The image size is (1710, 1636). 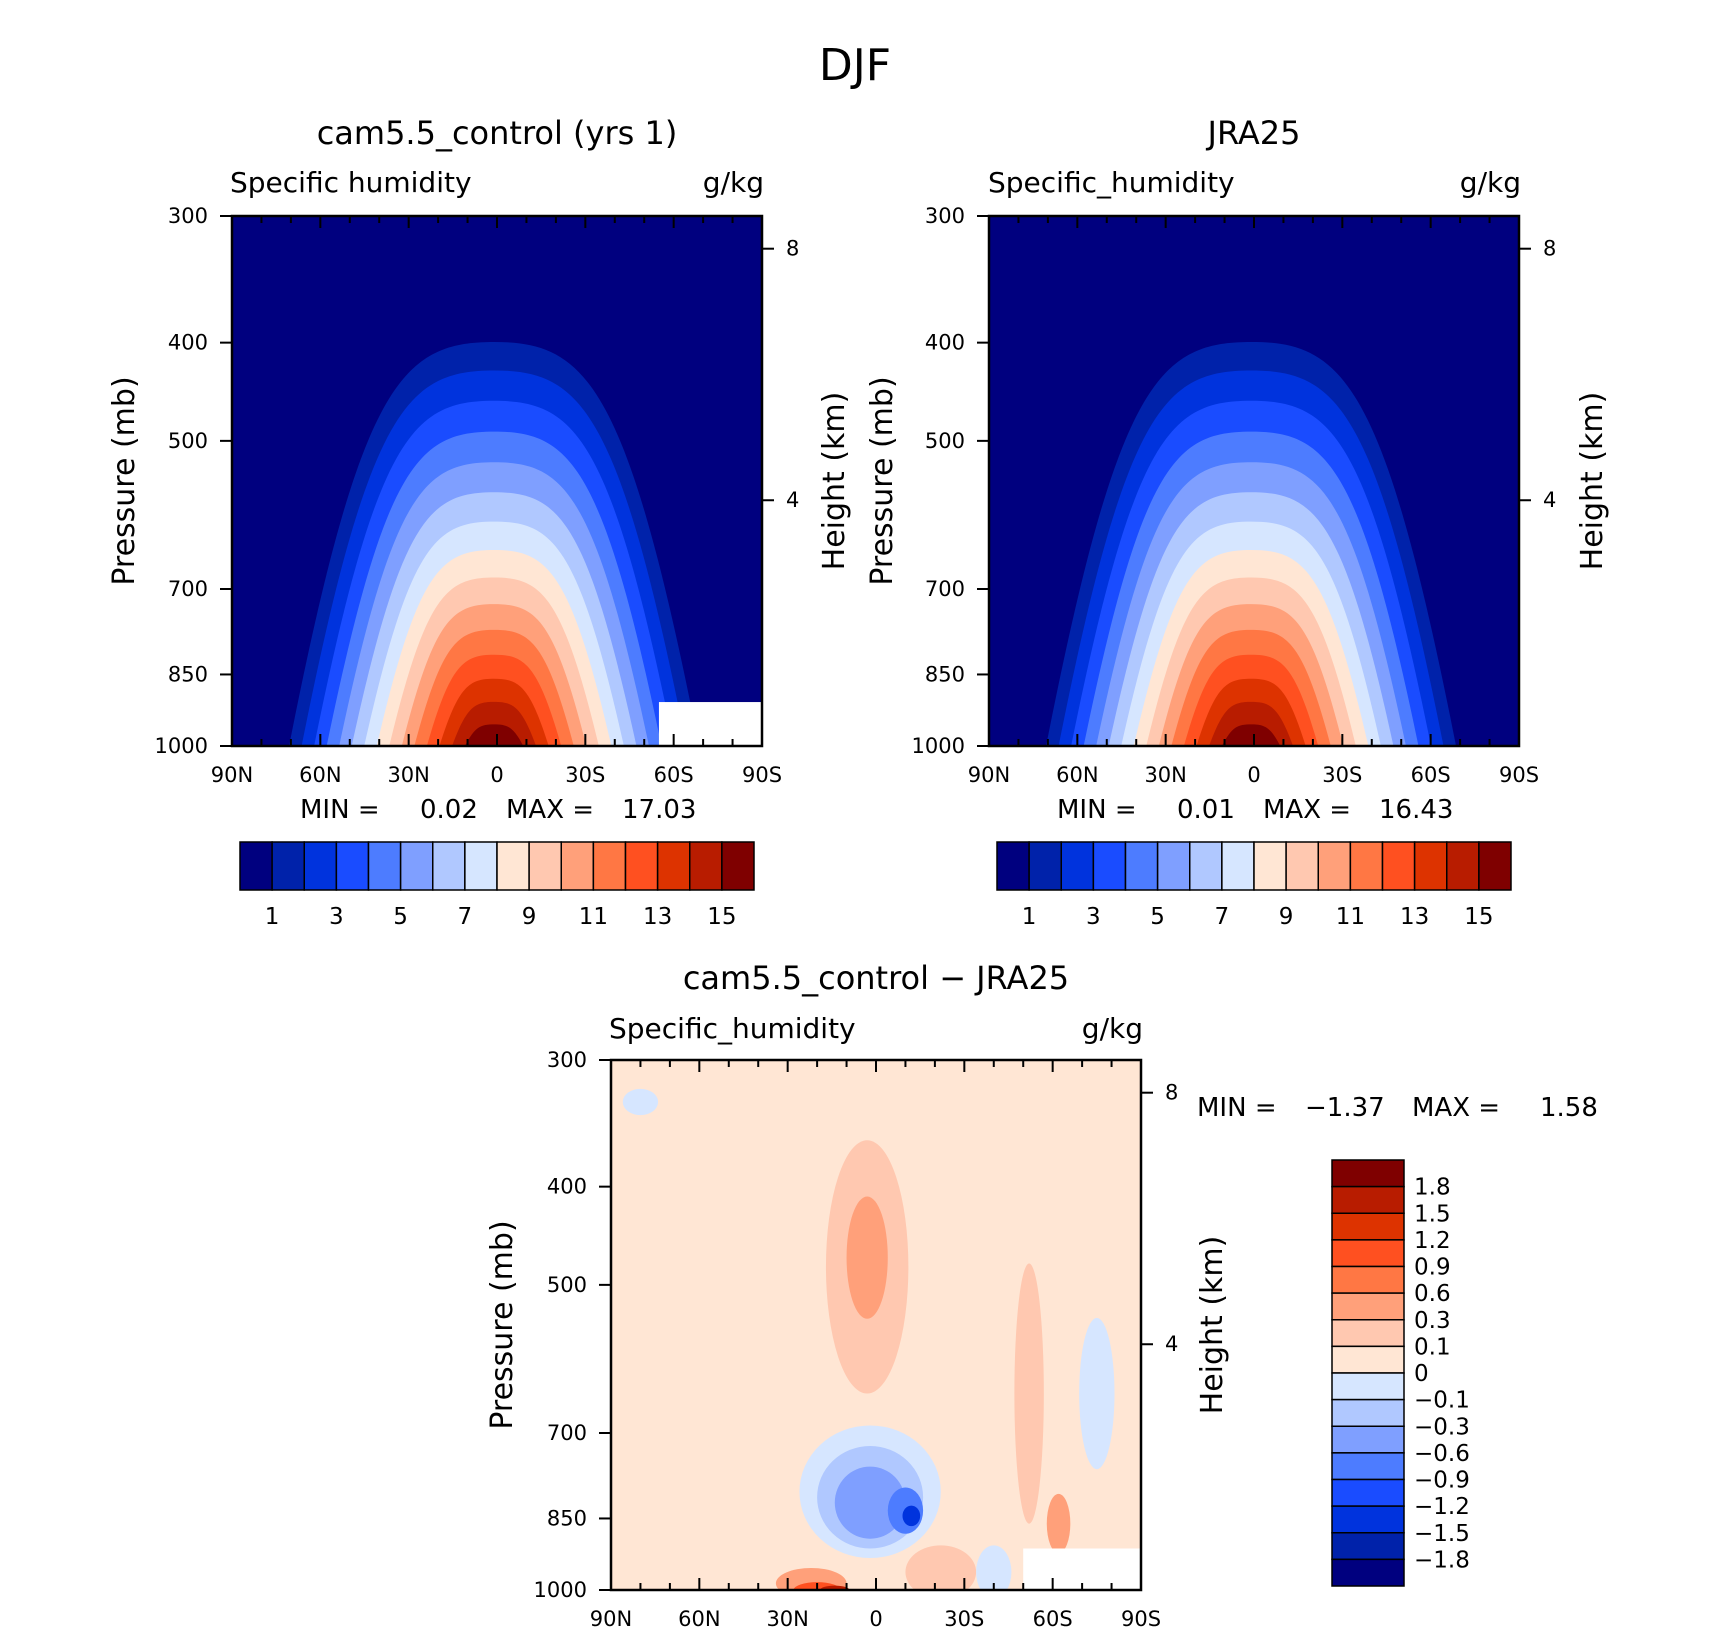 What do you see at coordinates (876, 978) in the screenshot?
I see `panel-title: cam5.5_control − JRA25` at bounding box center [876, 978].